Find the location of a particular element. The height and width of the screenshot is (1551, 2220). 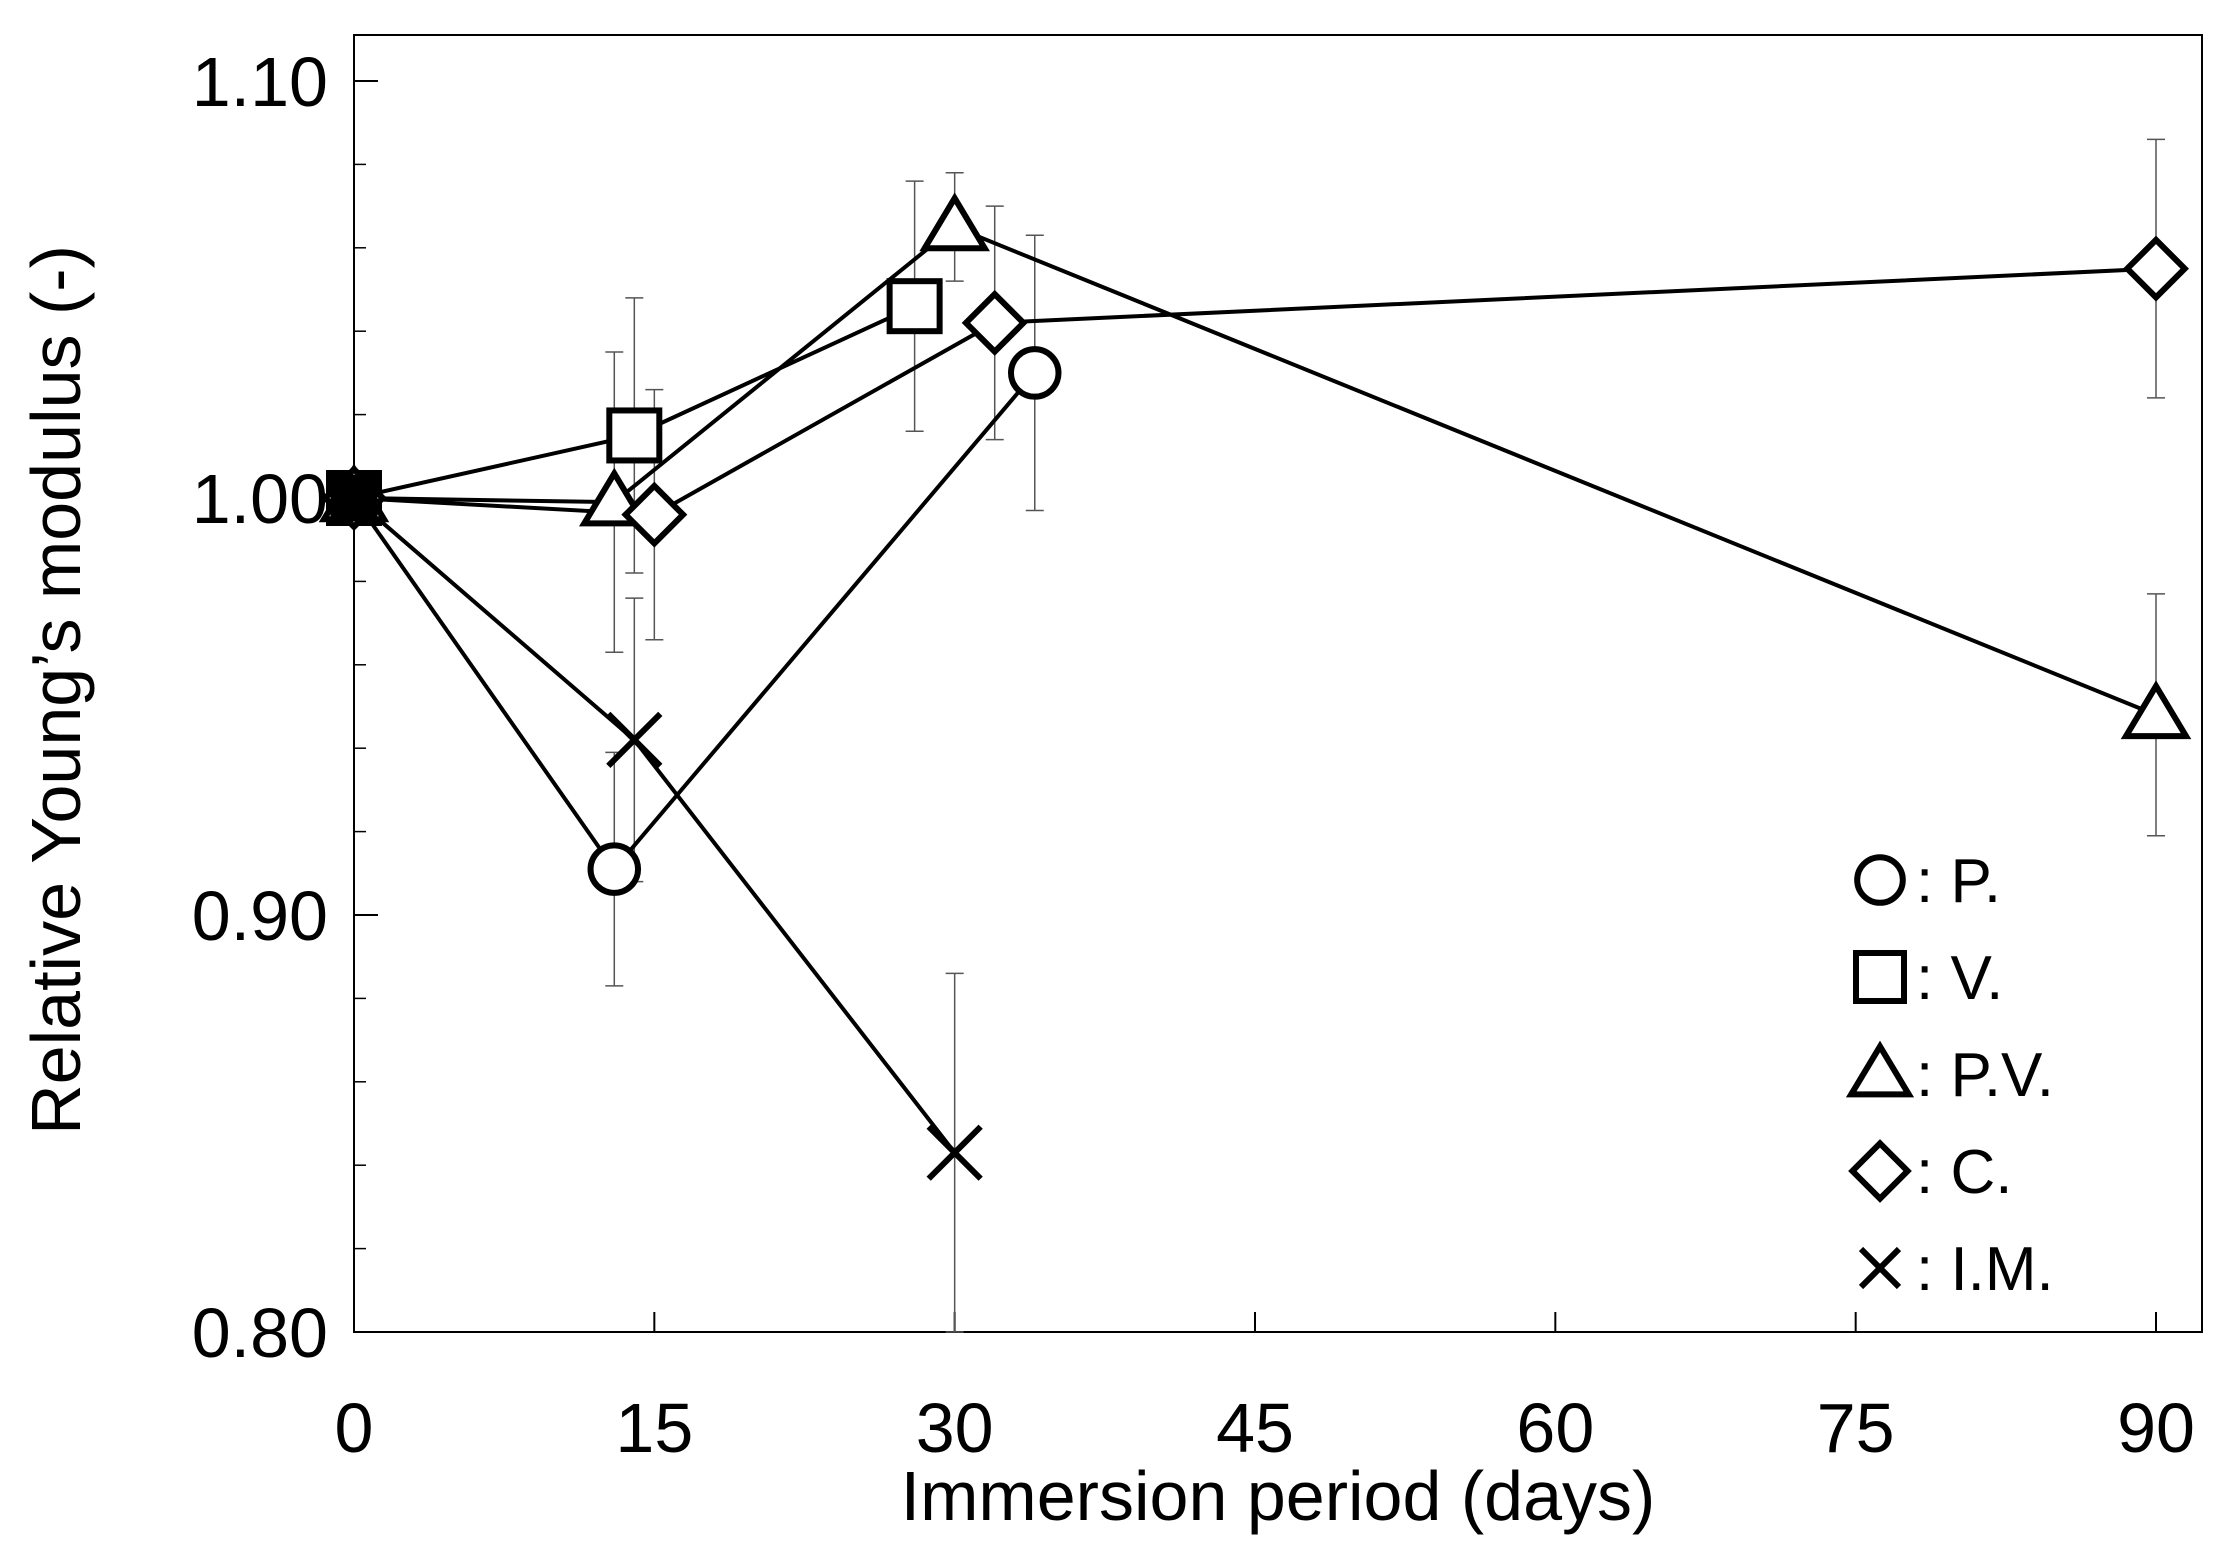

x-tick-label: 30 is located at coordinates (955, 1428).